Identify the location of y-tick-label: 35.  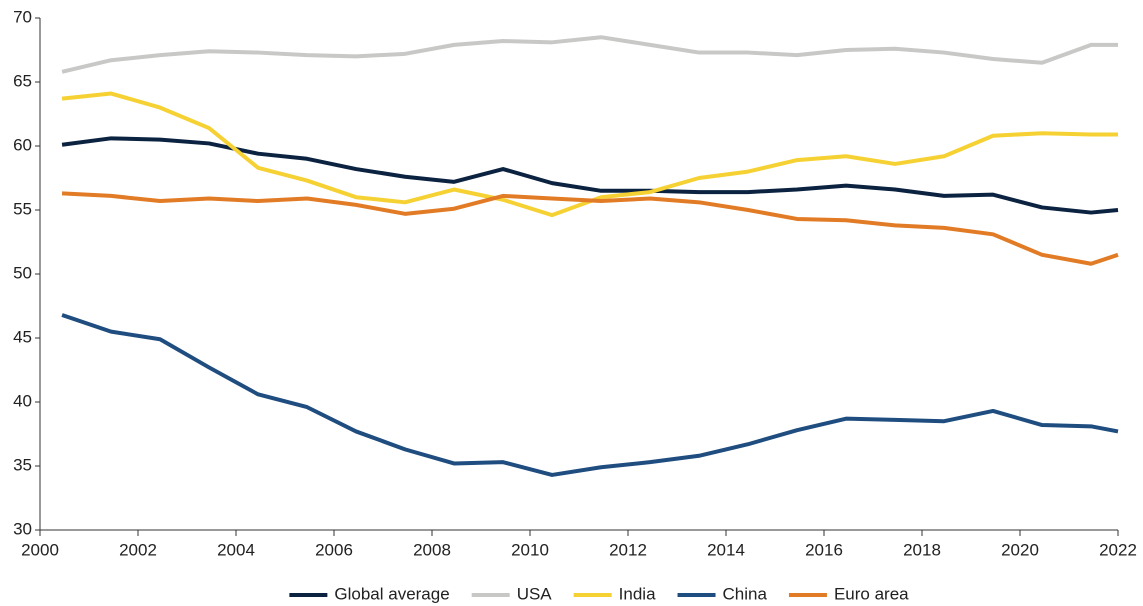
(22, 464).